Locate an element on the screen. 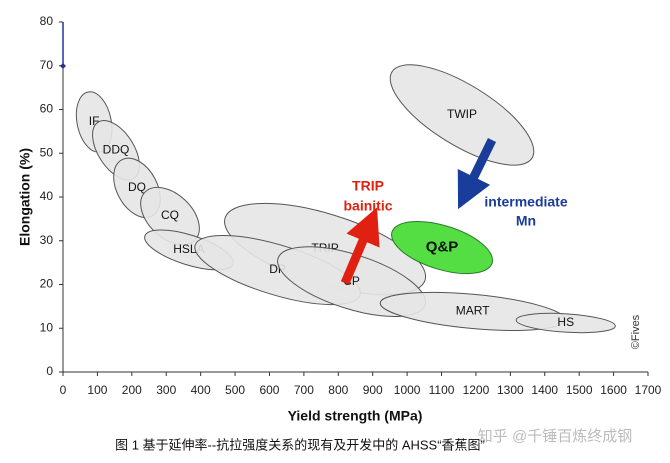 This screenshot has height=463, width=670. y-tick-label: 70 is located at coordinates (47, 65).